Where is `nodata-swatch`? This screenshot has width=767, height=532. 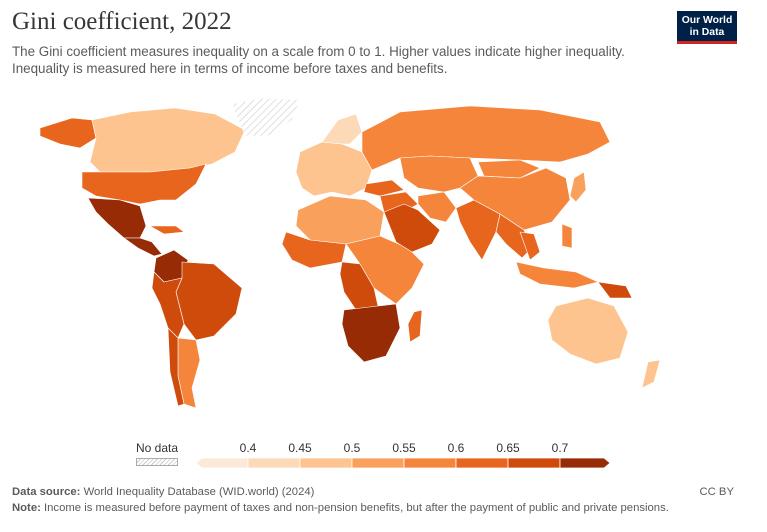
nodata-swatch is located at coordinates (157, 462).